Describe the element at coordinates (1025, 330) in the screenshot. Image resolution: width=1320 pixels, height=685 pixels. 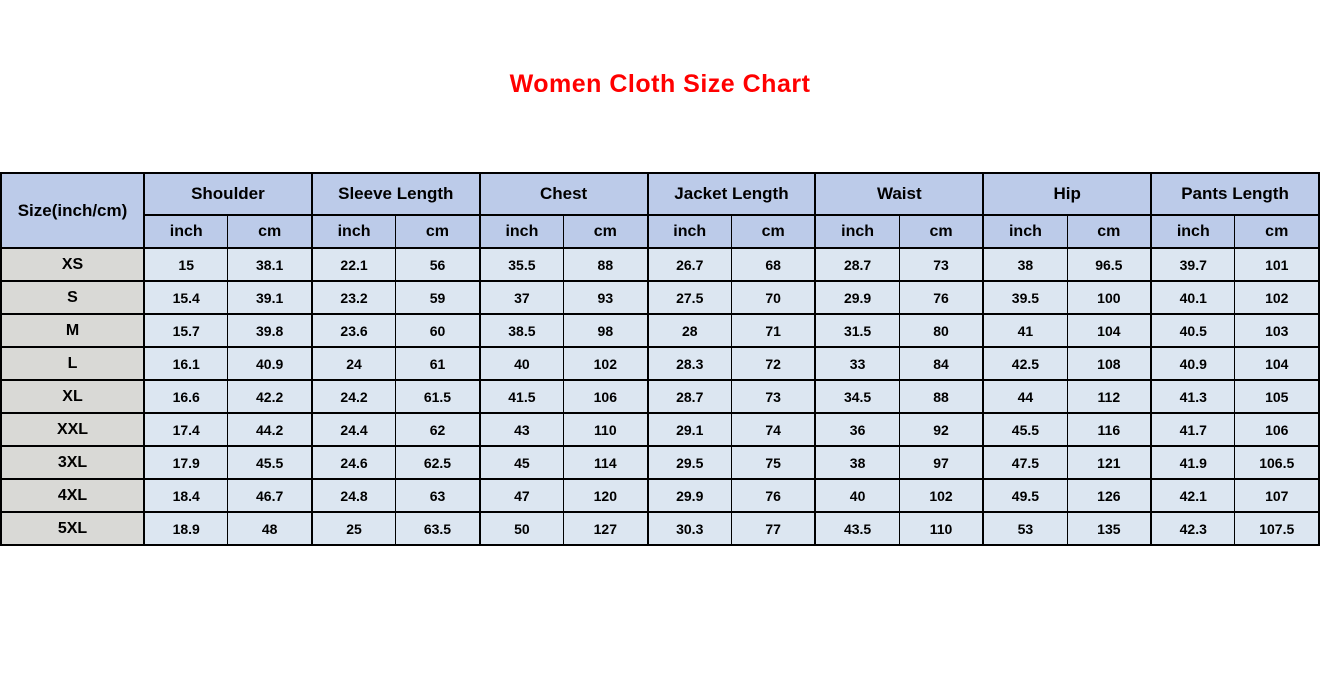
I see `measurement-cell: 41` at that location.